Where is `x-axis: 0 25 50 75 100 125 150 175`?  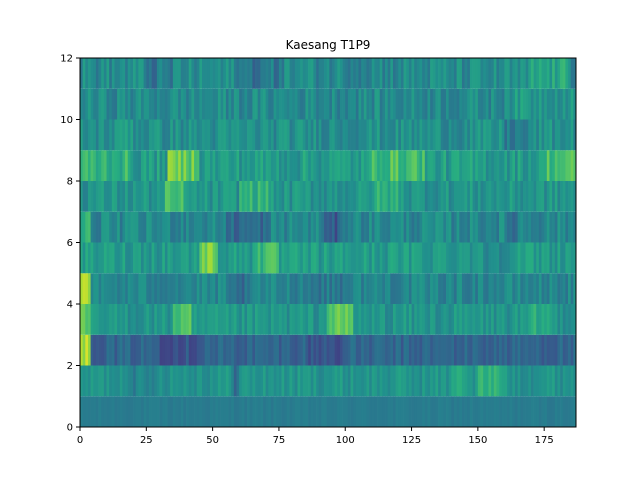
x-axis: 0 25 50 75 100 125 150 175 is located at coordinates (315, 436).